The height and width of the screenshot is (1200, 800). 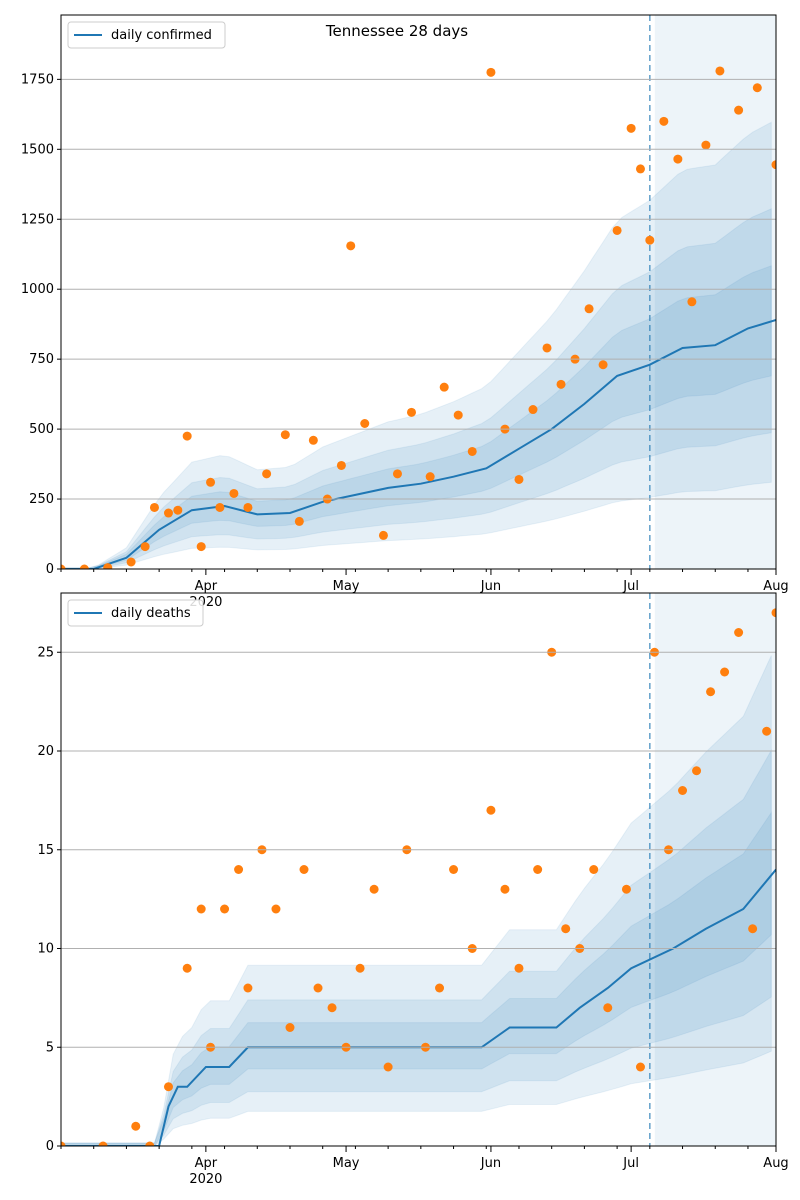 What do you see at coordinates (161, 35) in the screenshot?
I see `legend-label: daily confirmed` at bounding box center [161, 35].